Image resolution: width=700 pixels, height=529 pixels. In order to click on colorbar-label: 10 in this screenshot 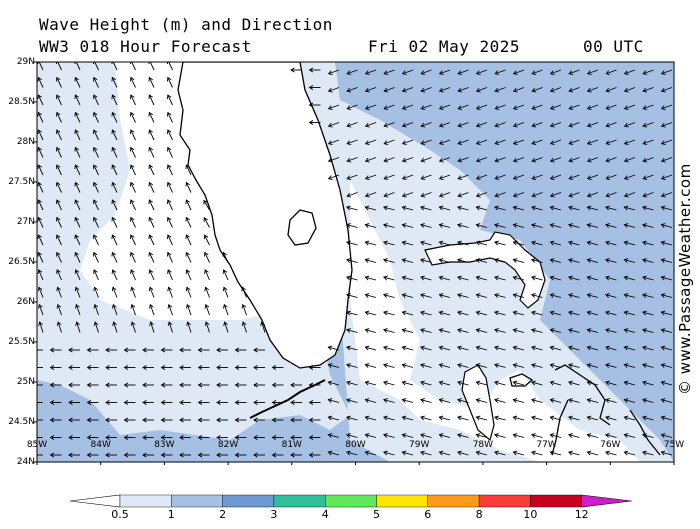, I will do `click(530, 514)`.